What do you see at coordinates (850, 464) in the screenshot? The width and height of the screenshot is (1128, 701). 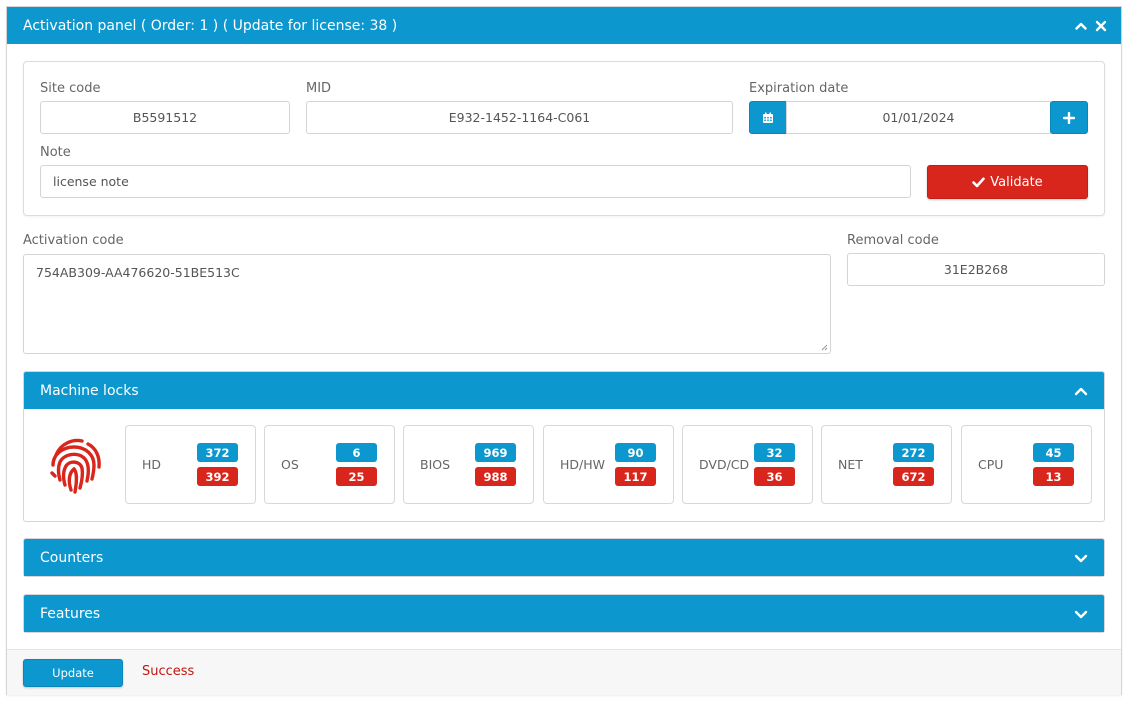 I see `lock-name: NET` at bounding box center [850, 464].